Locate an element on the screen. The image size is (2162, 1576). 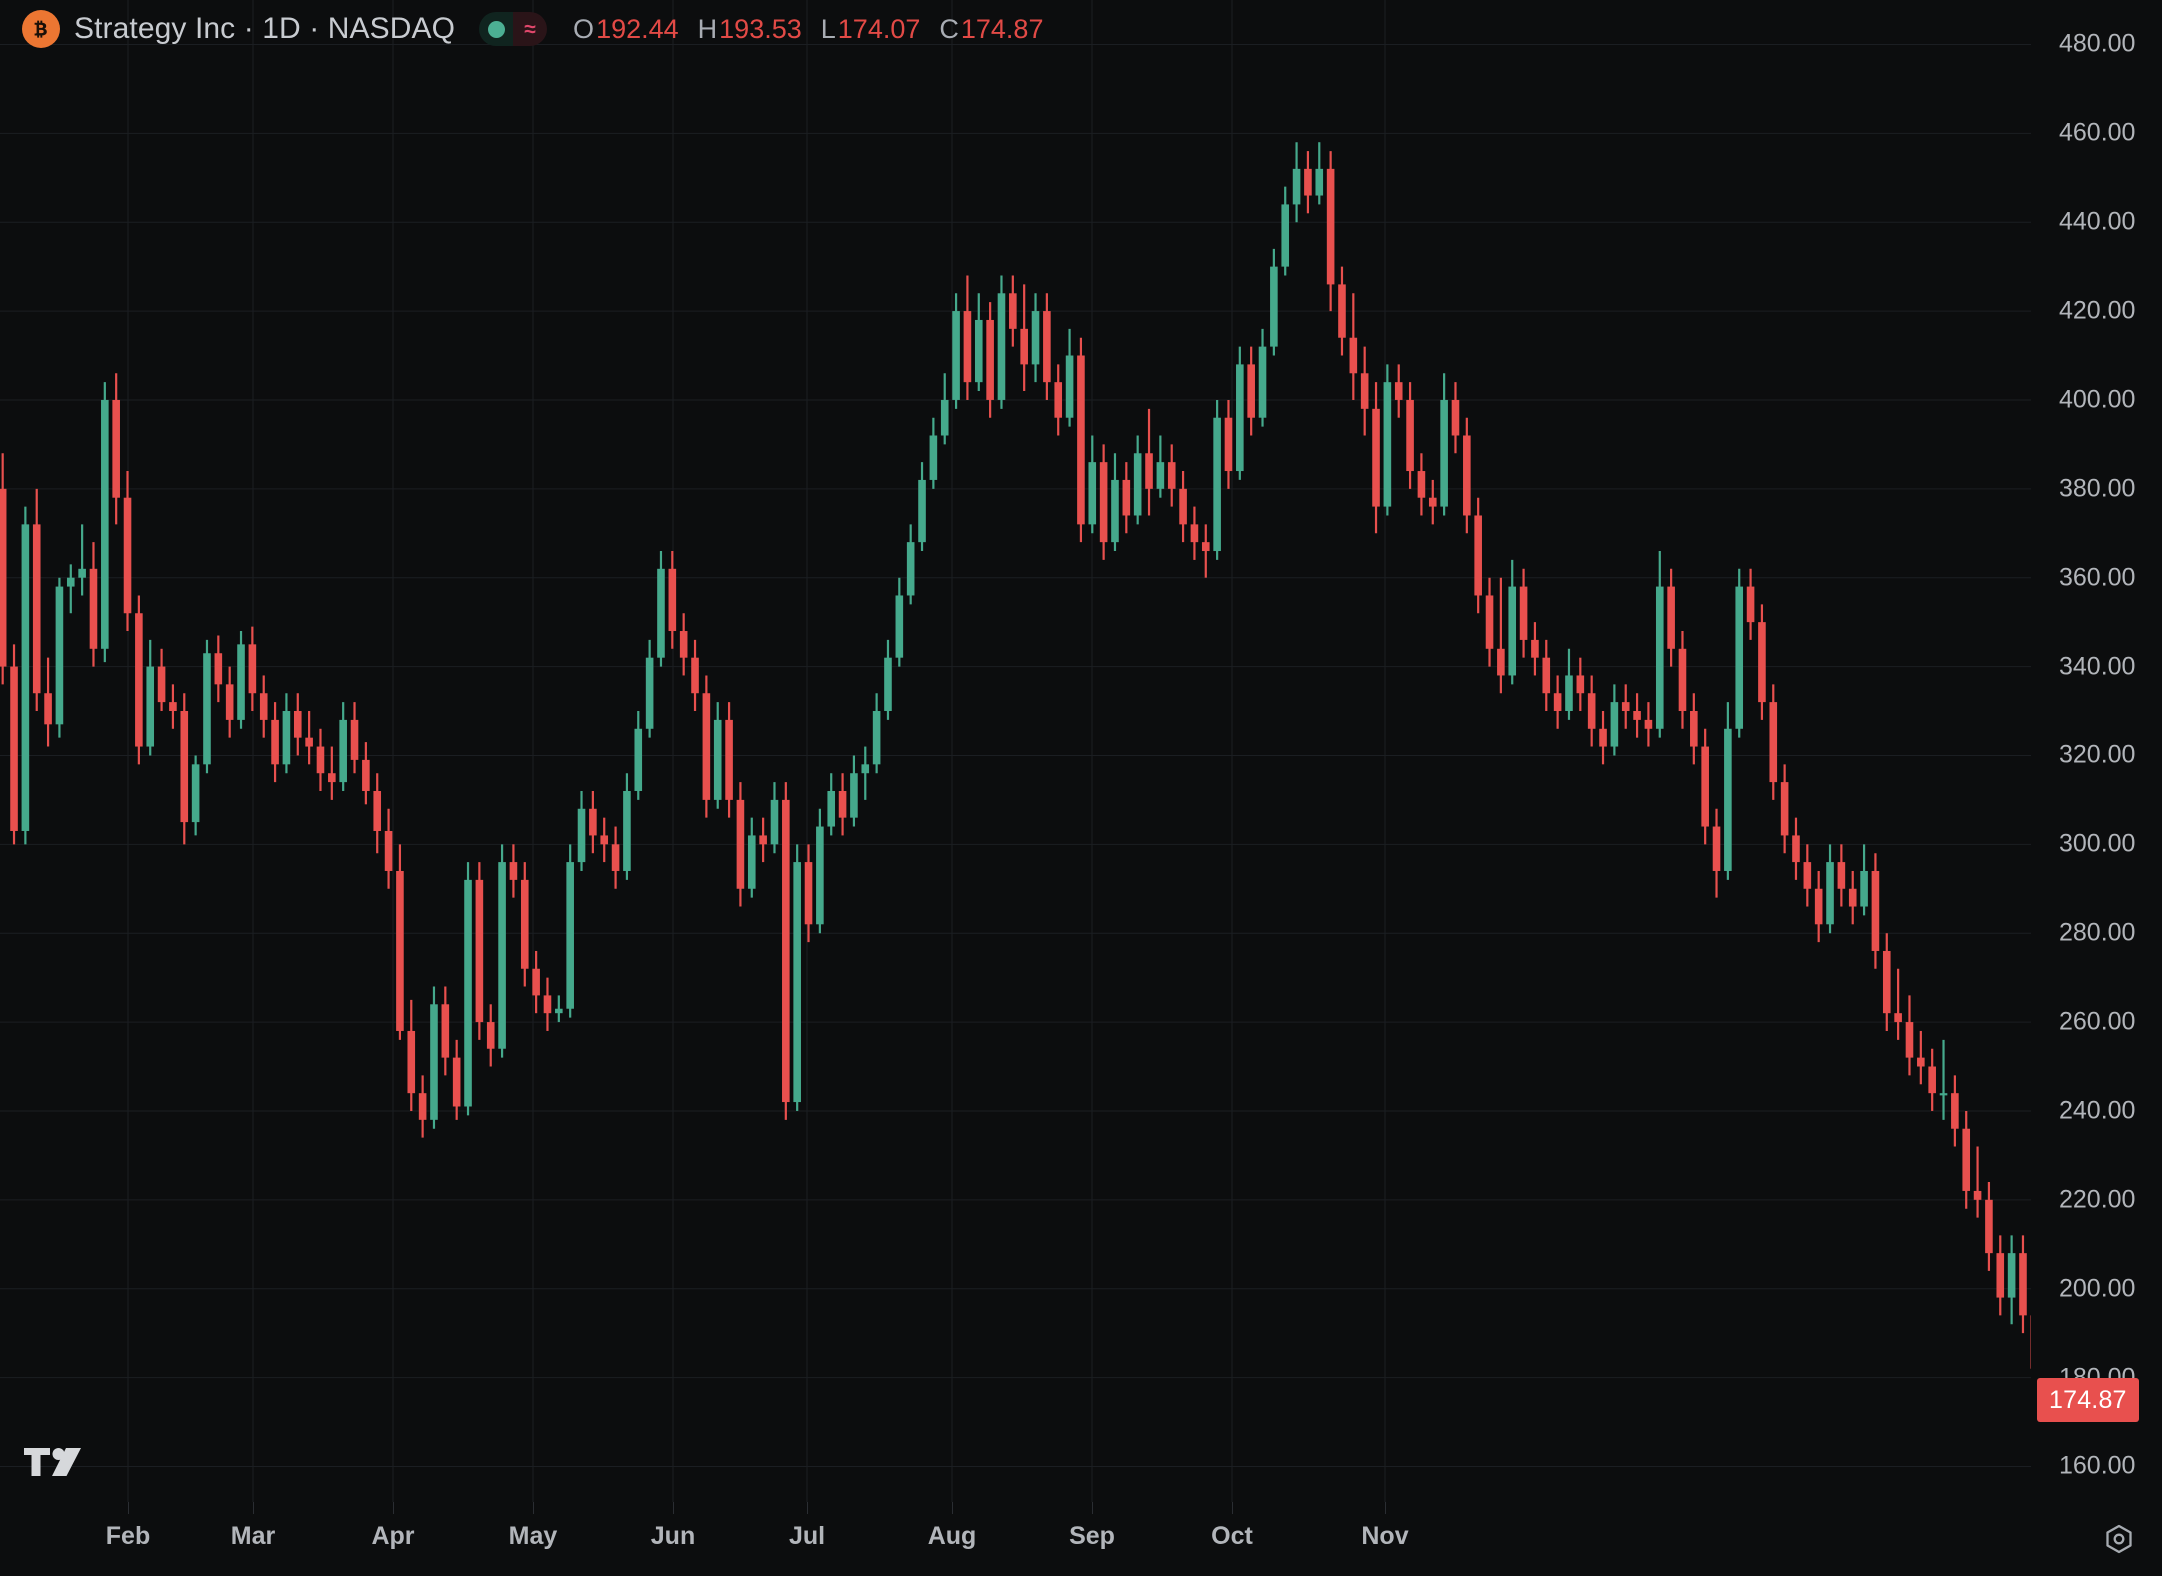
time-axis-label: Jul is located at coordinates (807, 1536).